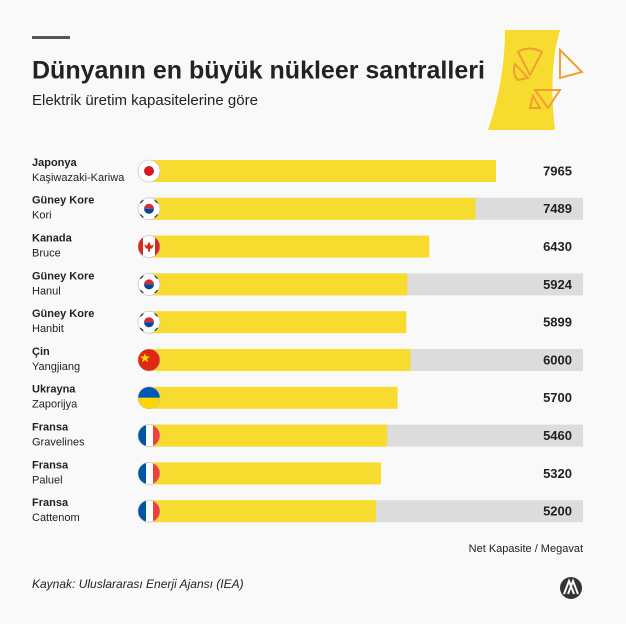 The image size is (626, 624). What do you see at coordinates (557, 397) in the screenshot?
I see `value-label: 5700` at bounding box center [557, 397].